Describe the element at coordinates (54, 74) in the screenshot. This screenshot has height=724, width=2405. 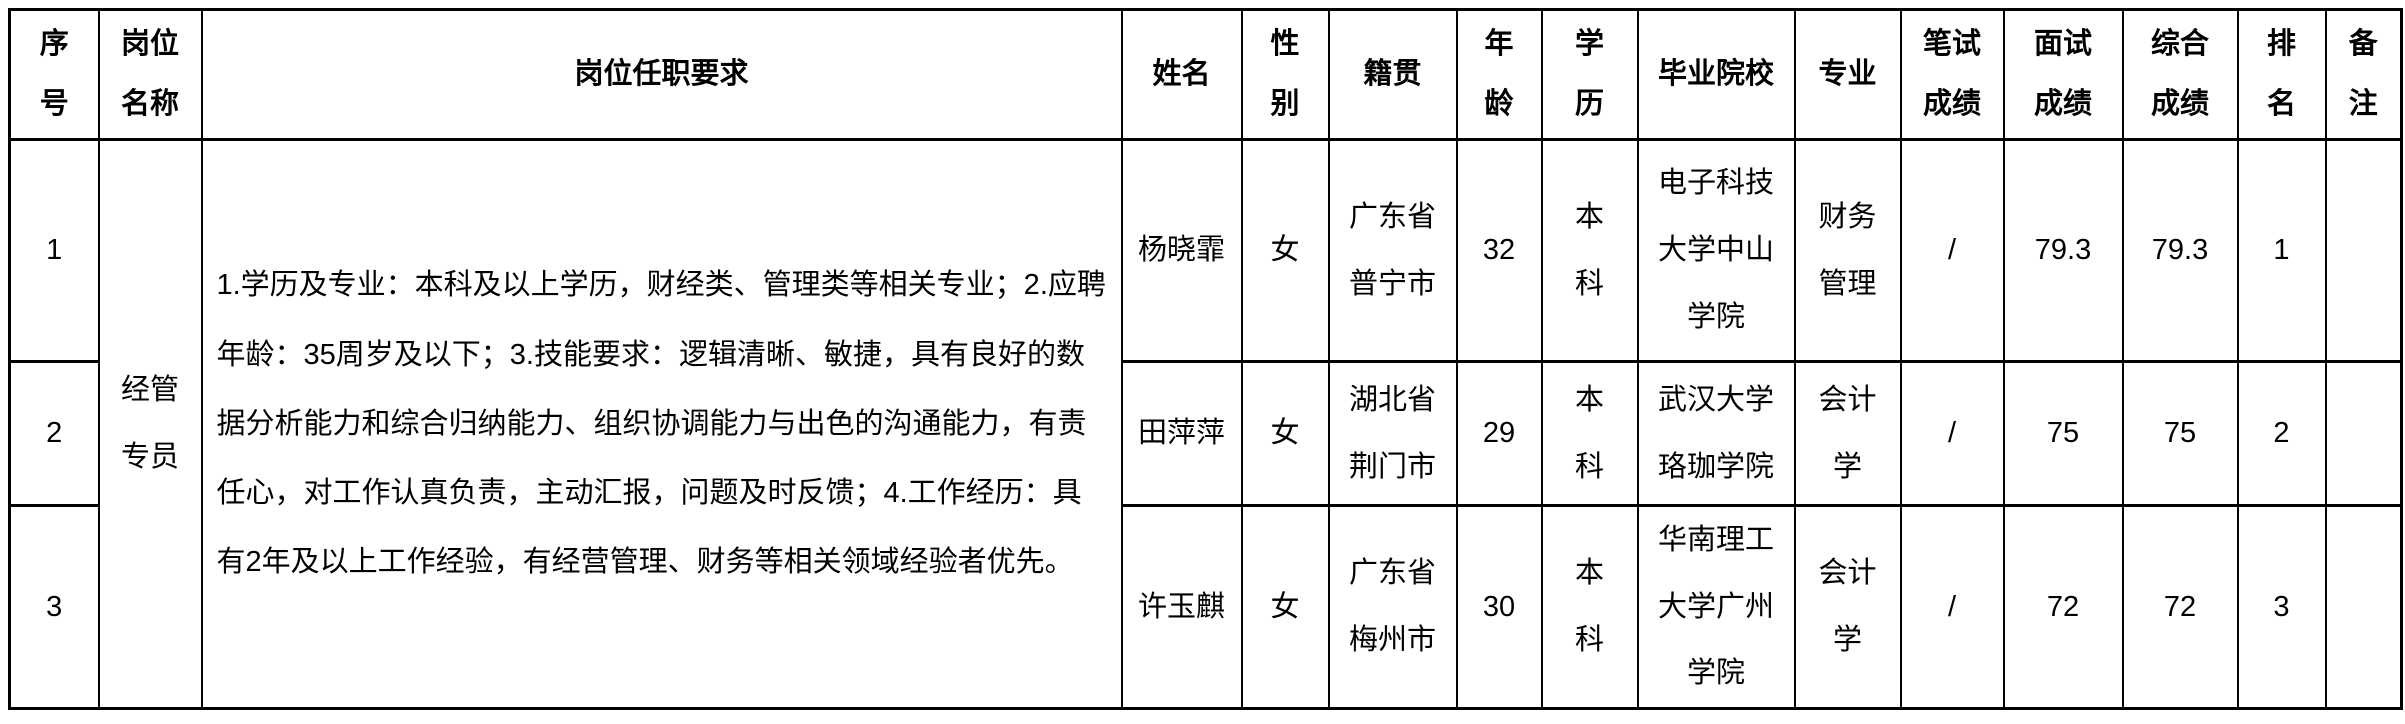
I see `col-header-serial: 序 号` at that location.